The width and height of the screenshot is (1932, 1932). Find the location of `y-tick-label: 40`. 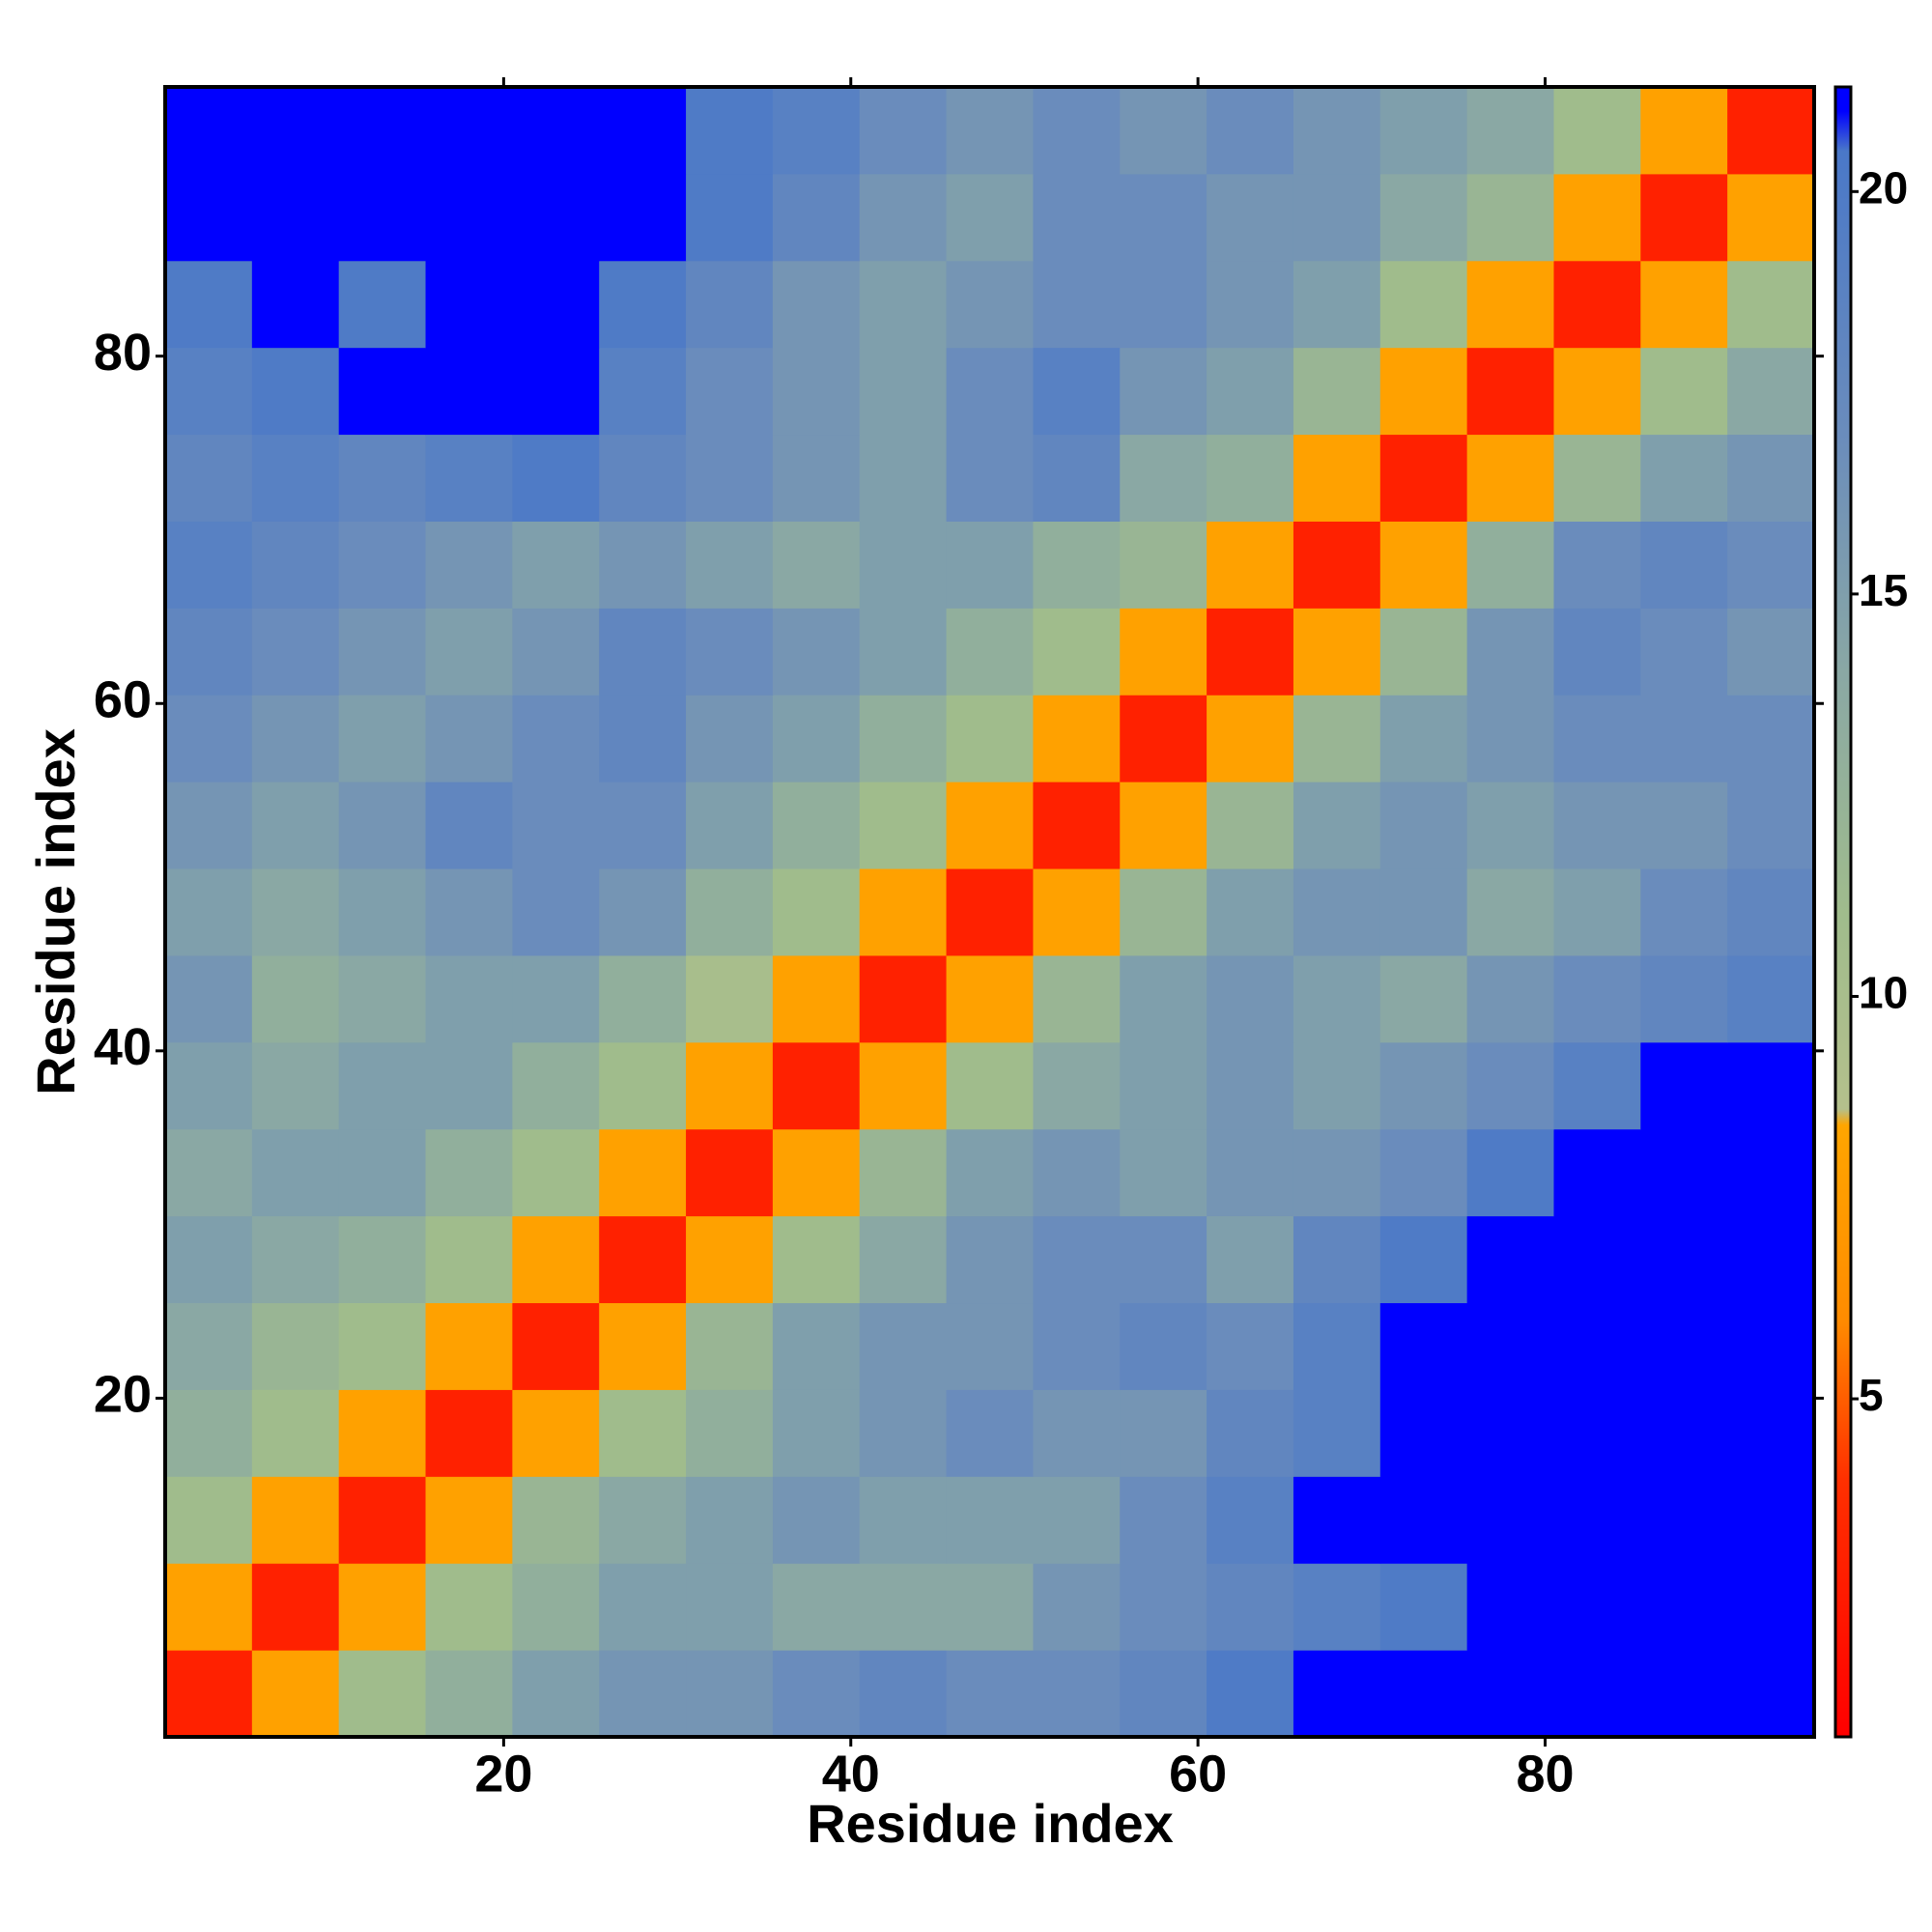

y-tick-label: 40 is located at coordinates (123, 1047).